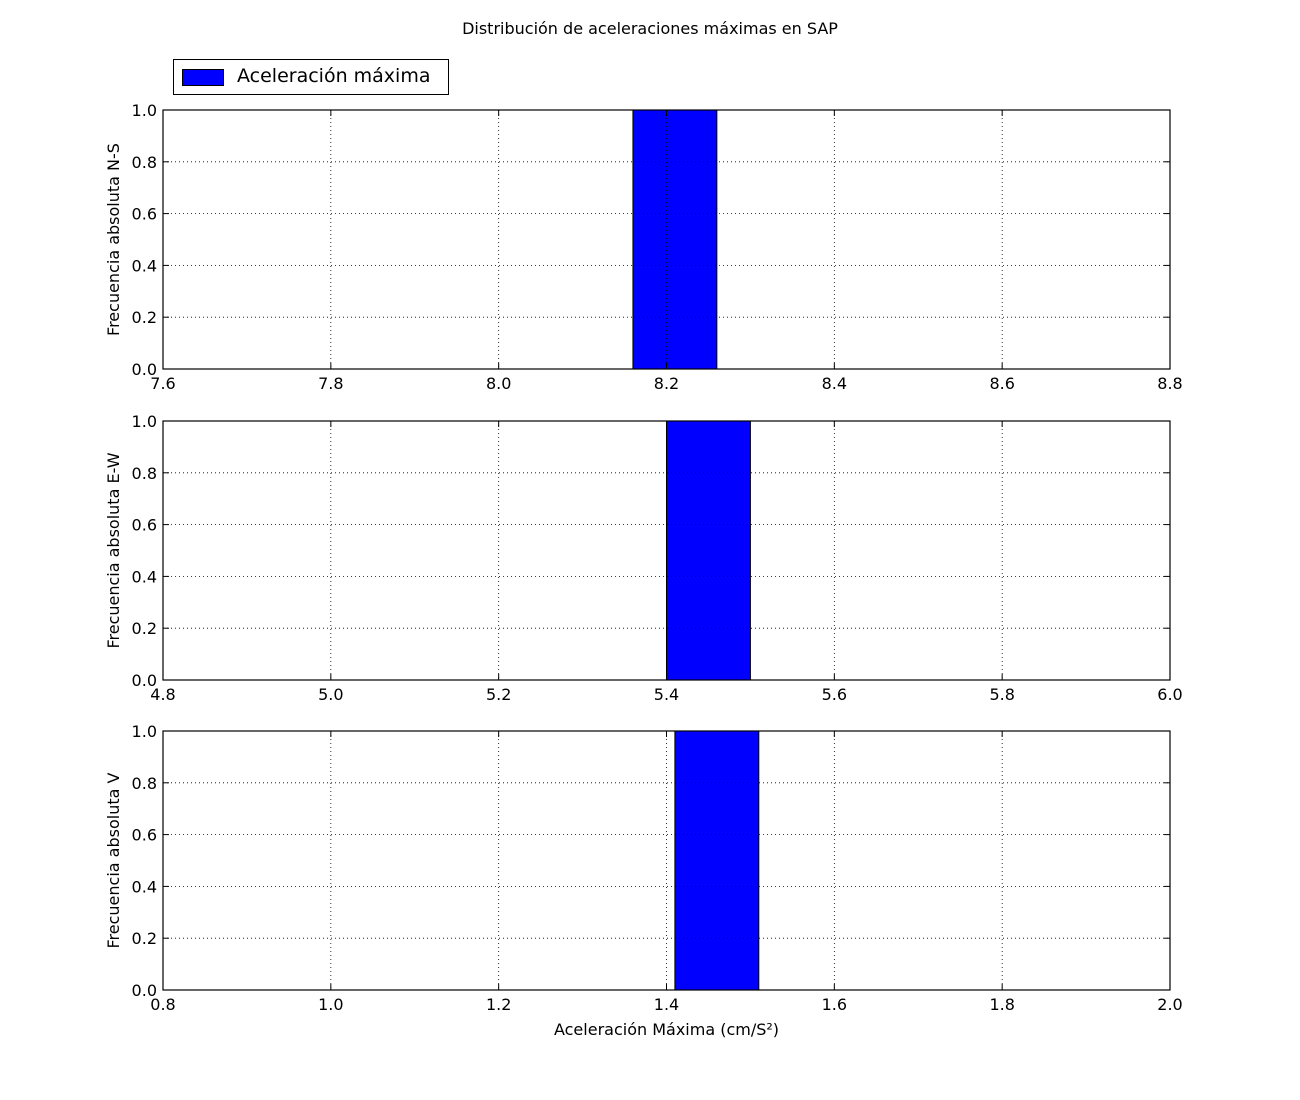 The image size is (1300, 1100). What do you see at coordinates (498, 1004) in the screenshot?
I see `x-tick-label: 1.2` at bounding box center [498, 1004].